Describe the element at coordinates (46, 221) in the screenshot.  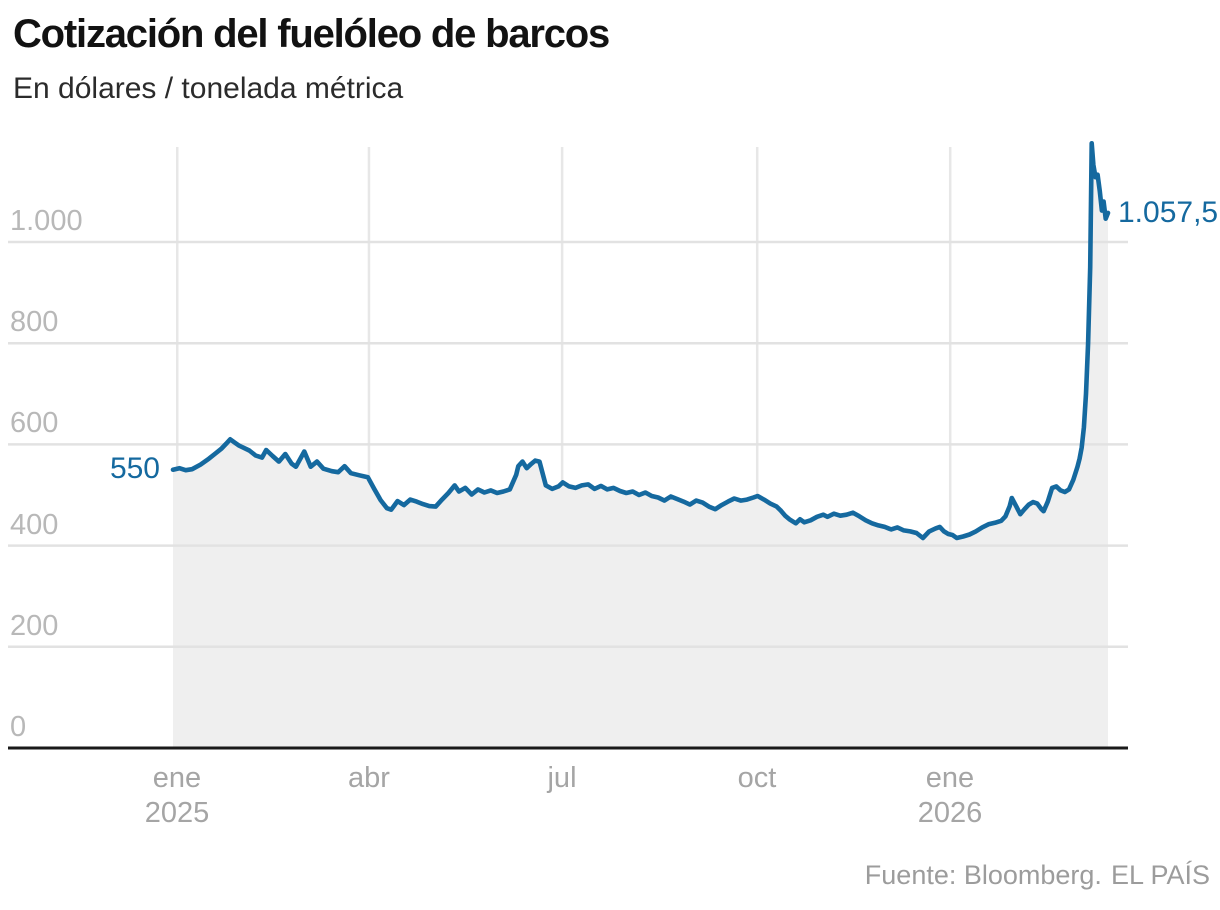
I see `y-axis-tick-label: 1.000` at that location.